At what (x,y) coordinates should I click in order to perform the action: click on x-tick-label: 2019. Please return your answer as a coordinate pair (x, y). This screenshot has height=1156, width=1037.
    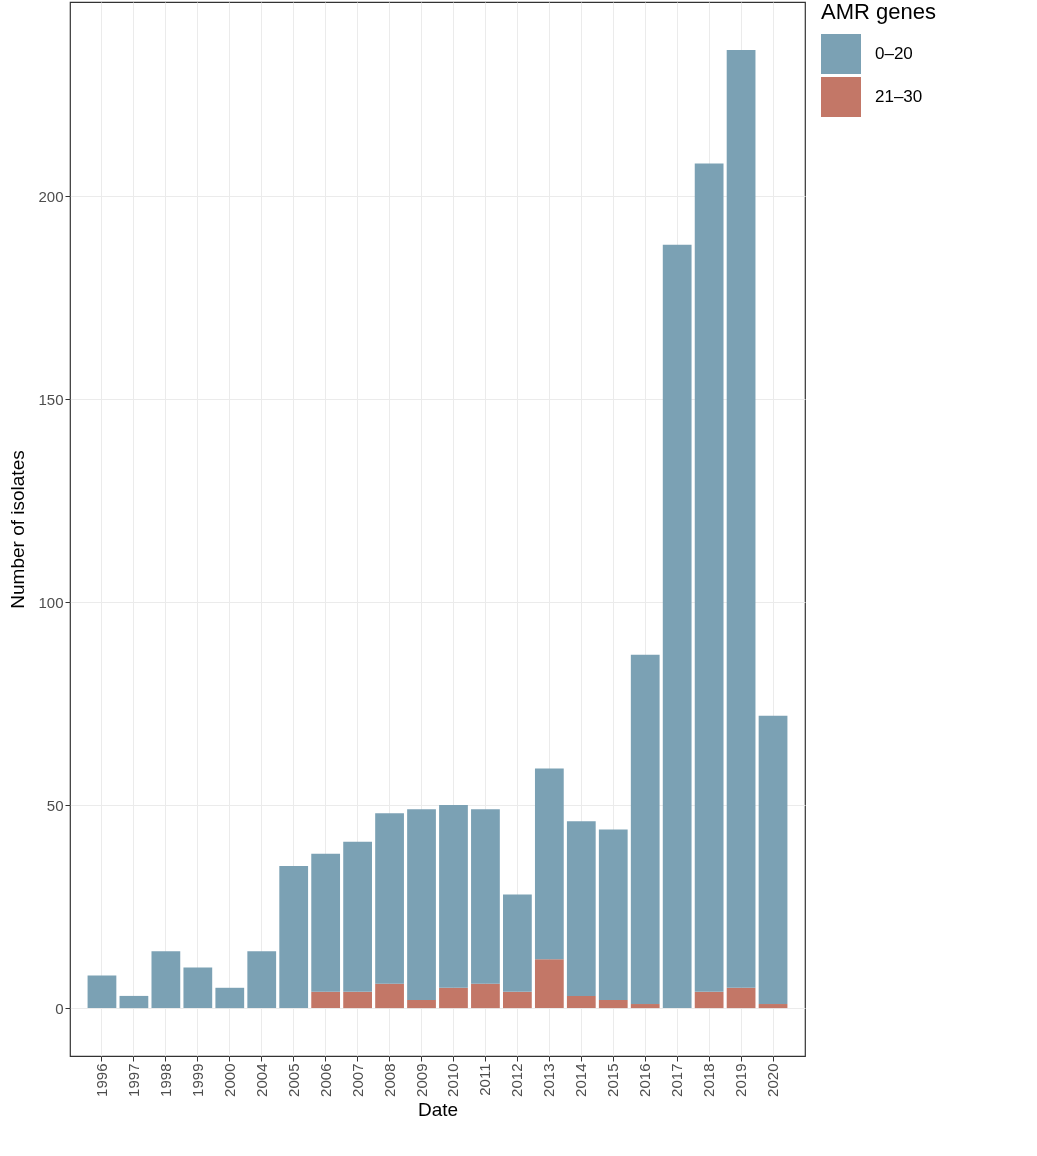
    Looking at the image, I should click on (741, 1080).